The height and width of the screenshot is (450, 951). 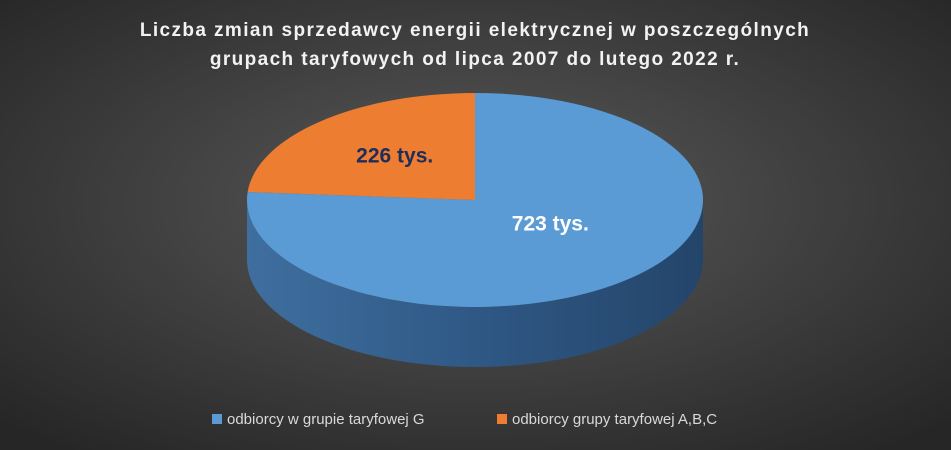 What do you see at coordinates (394, 155) in the screenshot?
I see `value-label: 226 tys.` at bounding box center [394, 155].